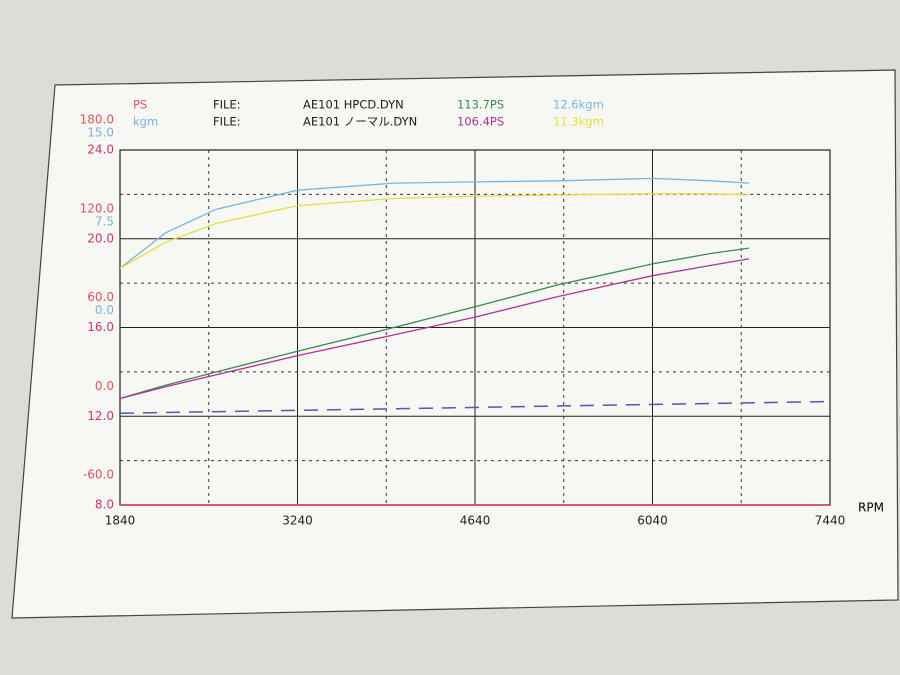 The height and width of the screenshot is (675, 900). What do you see at coordinates (353, 105) in the screenshot?
I see `header-text: AE101 HPCD.DYN` at bounding box center [353, 105].